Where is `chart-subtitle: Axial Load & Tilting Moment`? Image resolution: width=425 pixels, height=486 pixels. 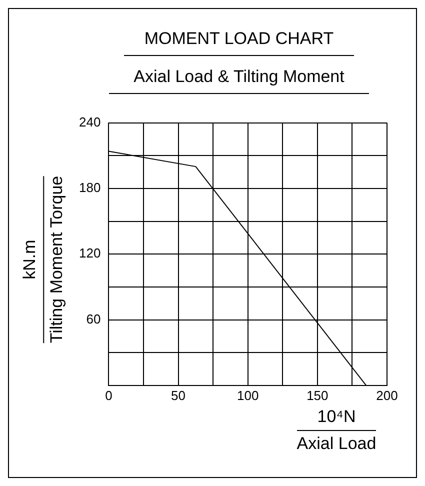 chart-subtitle: Axial Load & Tilting Moment is located at coordinates (239, 80).